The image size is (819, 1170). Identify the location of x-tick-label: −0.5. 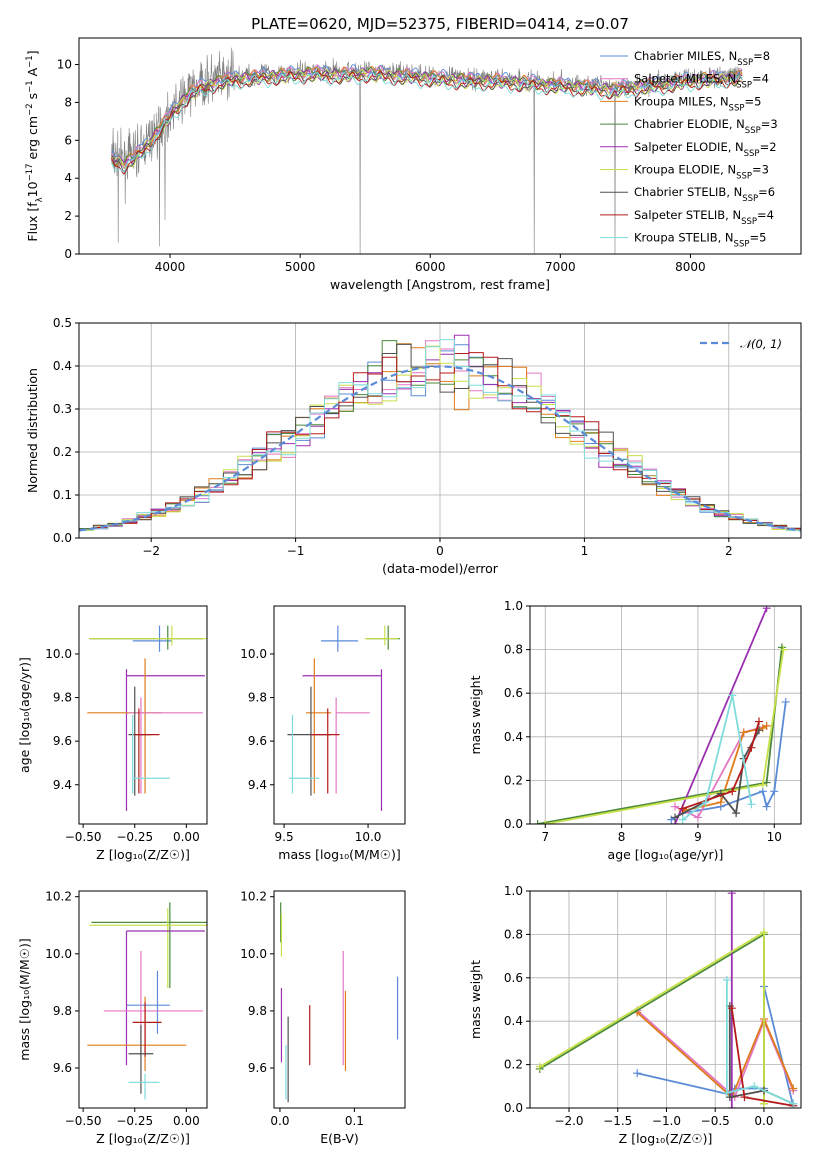
(715, 1121).